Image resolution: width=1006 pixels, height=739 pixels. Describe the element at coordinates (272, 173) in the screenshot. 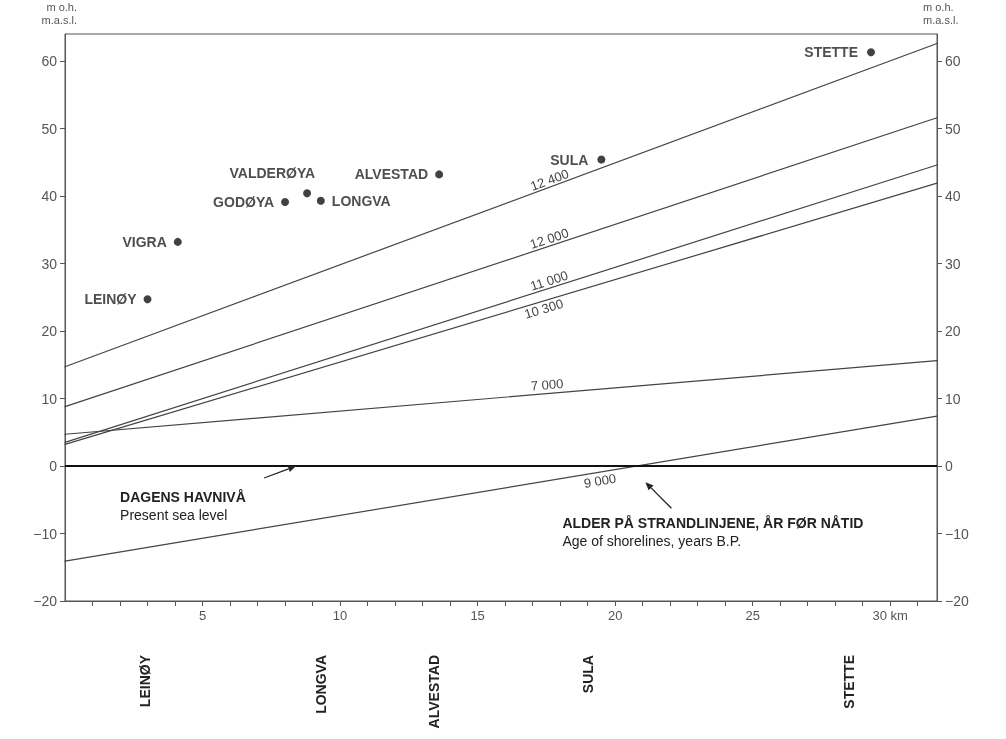

I see `series-label: VALDERØYA` at that location.